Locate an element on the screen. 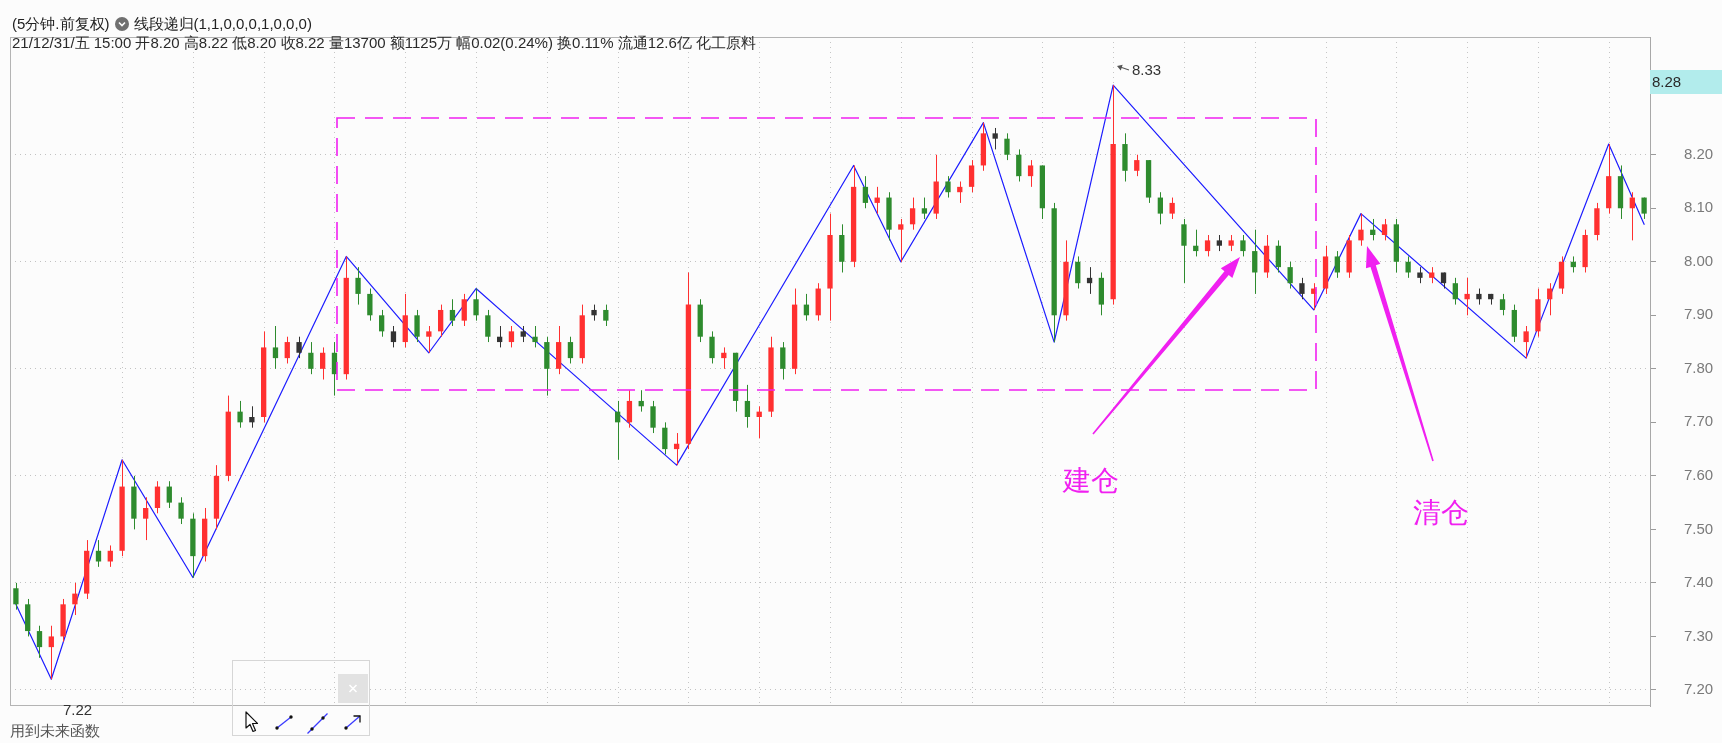 The image size is (1722, 743). y-tick-label: 7.80 is located at coordinates (1699, 367).